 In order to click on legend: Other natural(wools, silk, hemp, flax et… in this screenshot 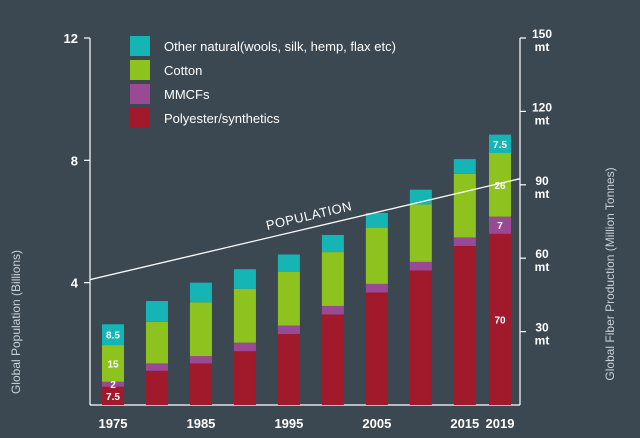, I will do `click(263, 82)`.